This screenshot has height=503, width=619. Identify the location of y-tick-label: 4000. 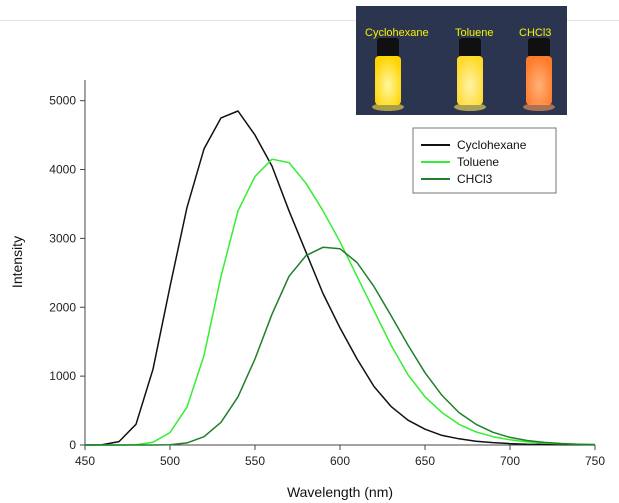
(62, 170).